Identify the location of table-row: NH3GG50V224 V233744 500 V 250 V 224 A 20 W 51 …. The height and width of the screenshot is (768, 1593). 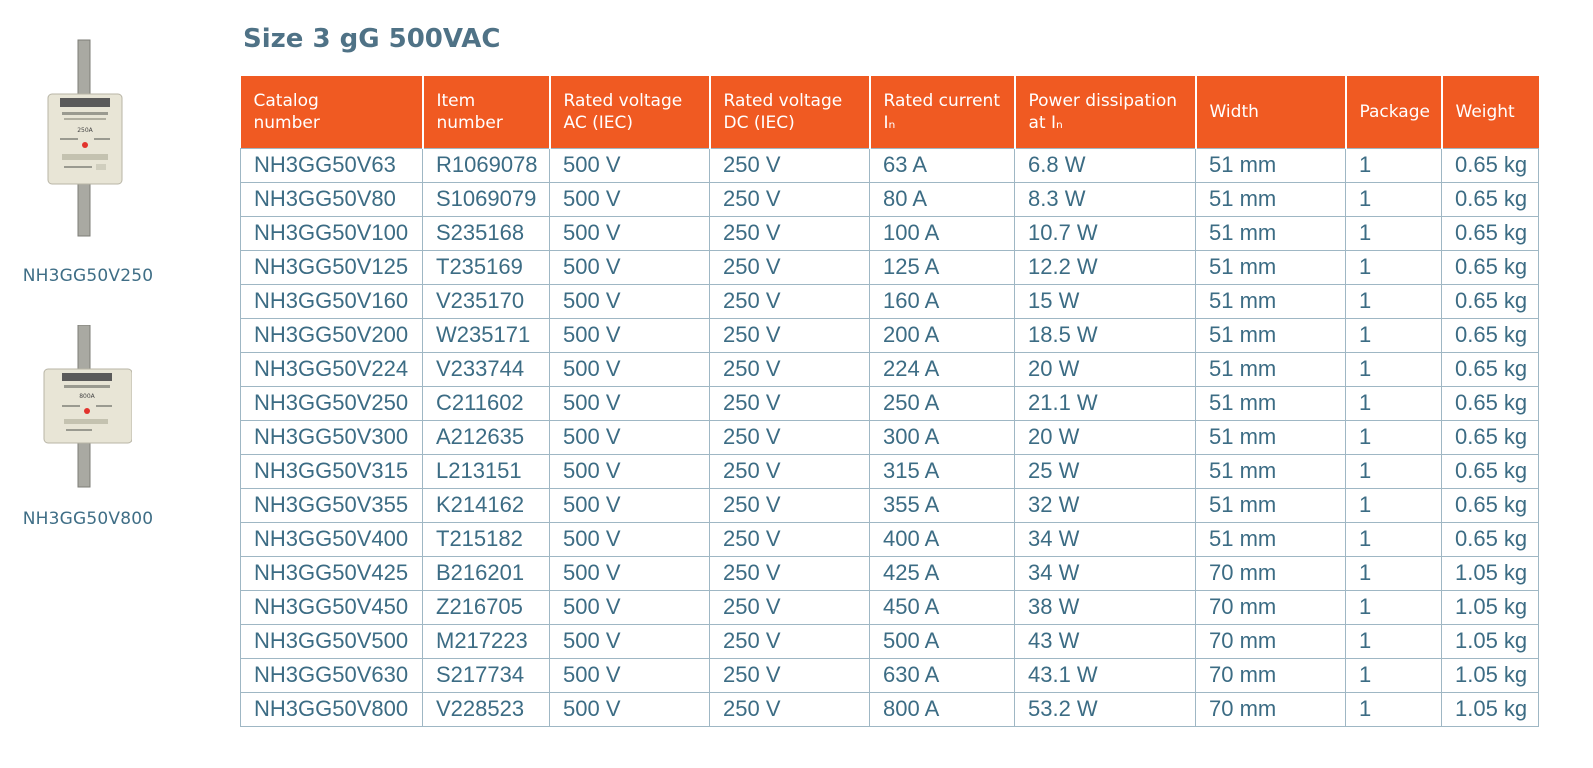
(889, 369).